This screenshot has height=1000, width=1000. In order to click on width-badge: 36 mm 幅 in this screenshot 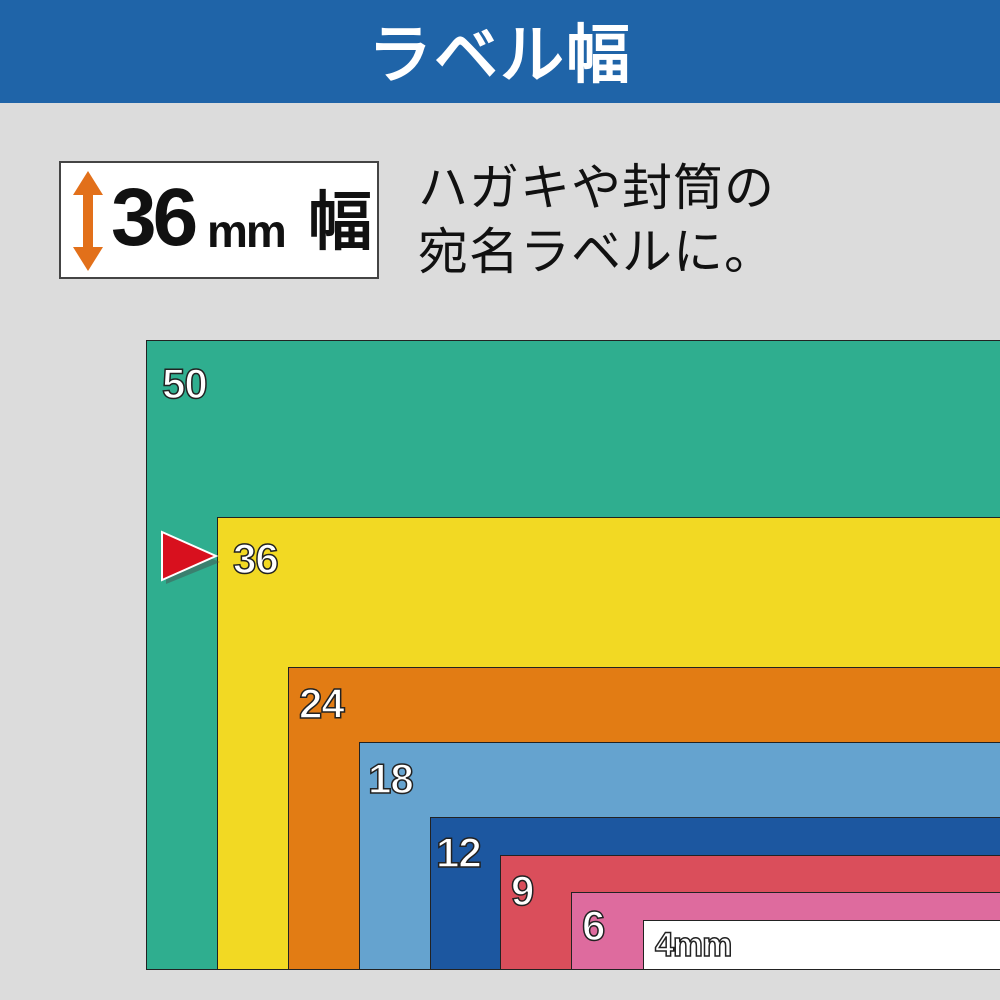, I will do `click(219, 220)`.